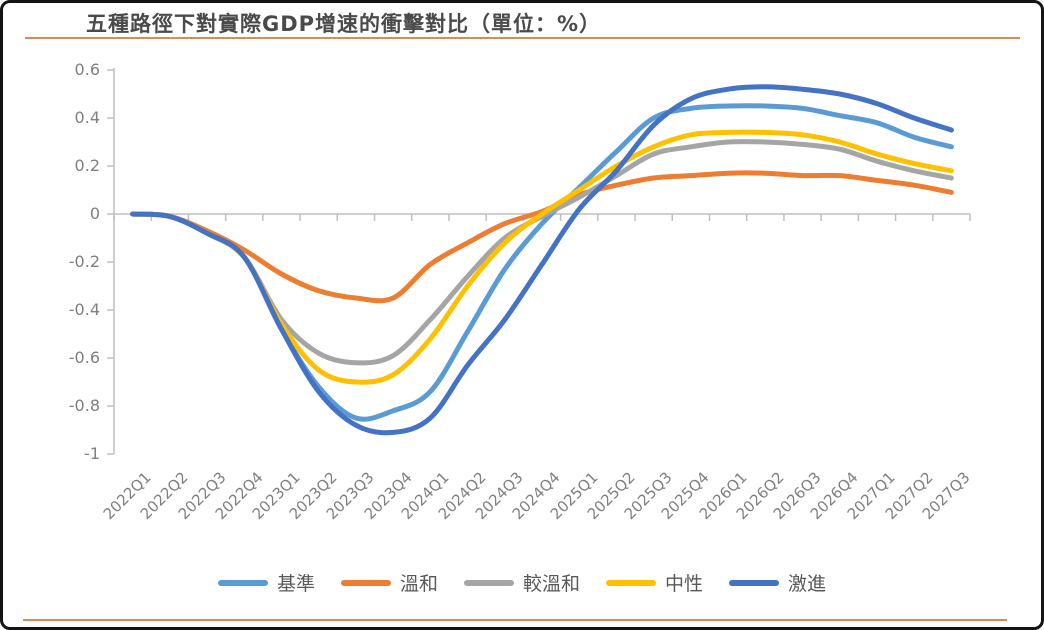 This screenshot has height=630, width=1044. What do you see at coordinates (522, 38) in the screenshot?
I see `title-divider` at bounding box center [522, 38].